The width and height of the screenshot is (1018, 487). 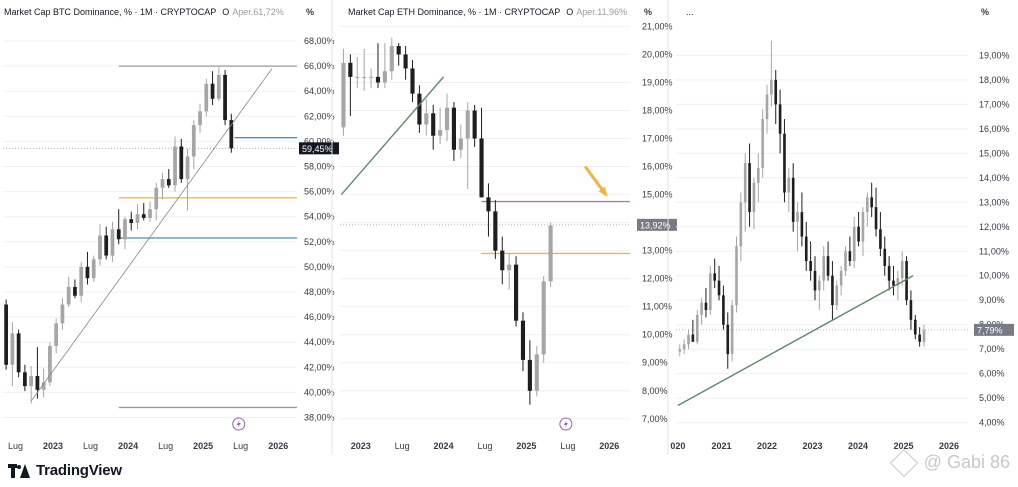 What do you see at coordinates (992, 349) in the screenshot?
I see `y-tick-label: 7,00%` at bounding box center [992, 349].